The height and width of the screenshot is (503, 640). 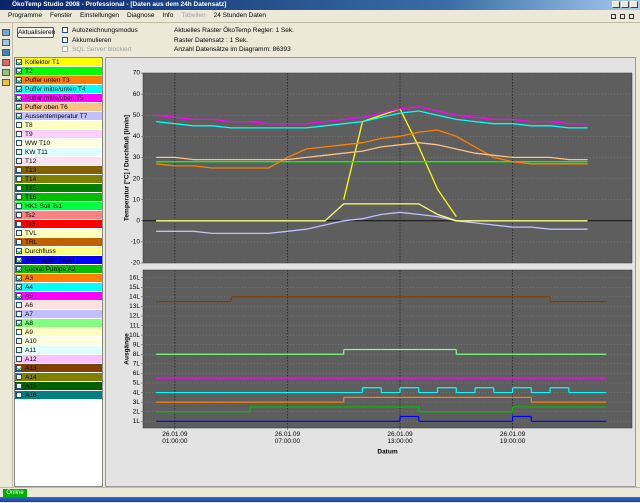 I want to click on signal-name: T13, so click(x=31, y=170).